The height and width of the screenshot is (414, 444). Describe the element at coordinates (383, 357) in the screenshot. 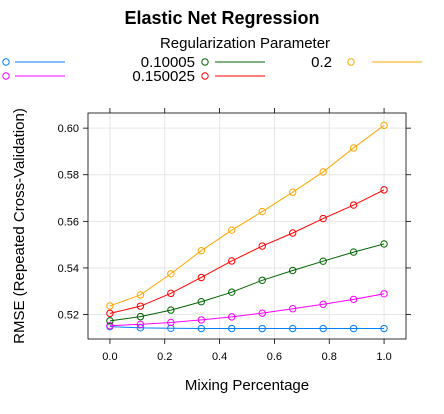

I see `x-tick-label: 1.0` at that location.